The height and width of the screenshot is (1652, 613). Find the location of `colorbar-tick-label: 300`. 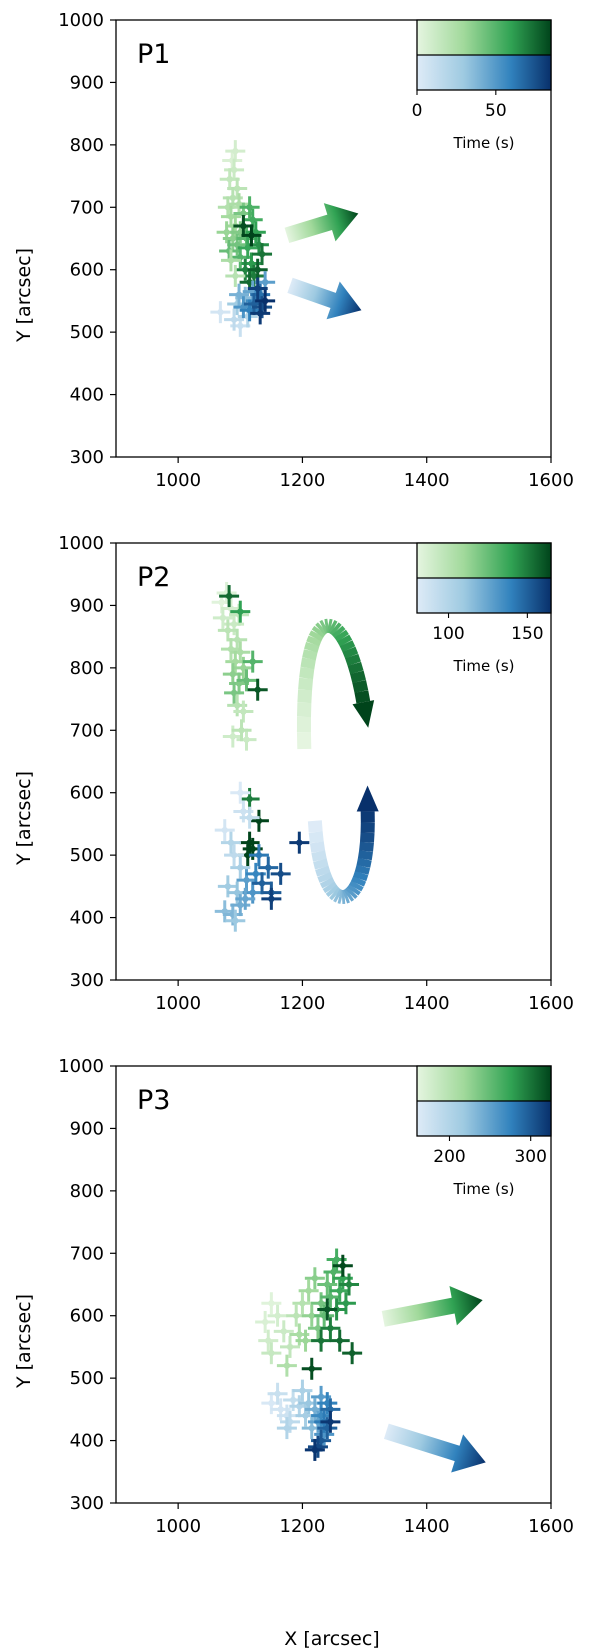

colorbar-tick-label: 300 is located at coordinates (530, 1157).